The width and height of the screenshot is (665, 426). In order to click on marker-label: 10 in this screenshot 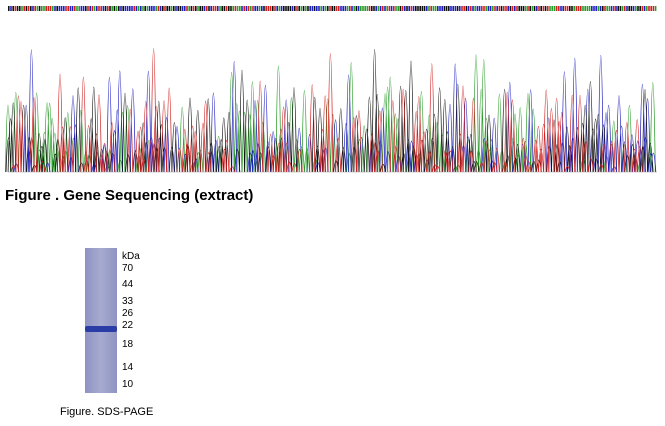, I will do `click(128, 384)`.